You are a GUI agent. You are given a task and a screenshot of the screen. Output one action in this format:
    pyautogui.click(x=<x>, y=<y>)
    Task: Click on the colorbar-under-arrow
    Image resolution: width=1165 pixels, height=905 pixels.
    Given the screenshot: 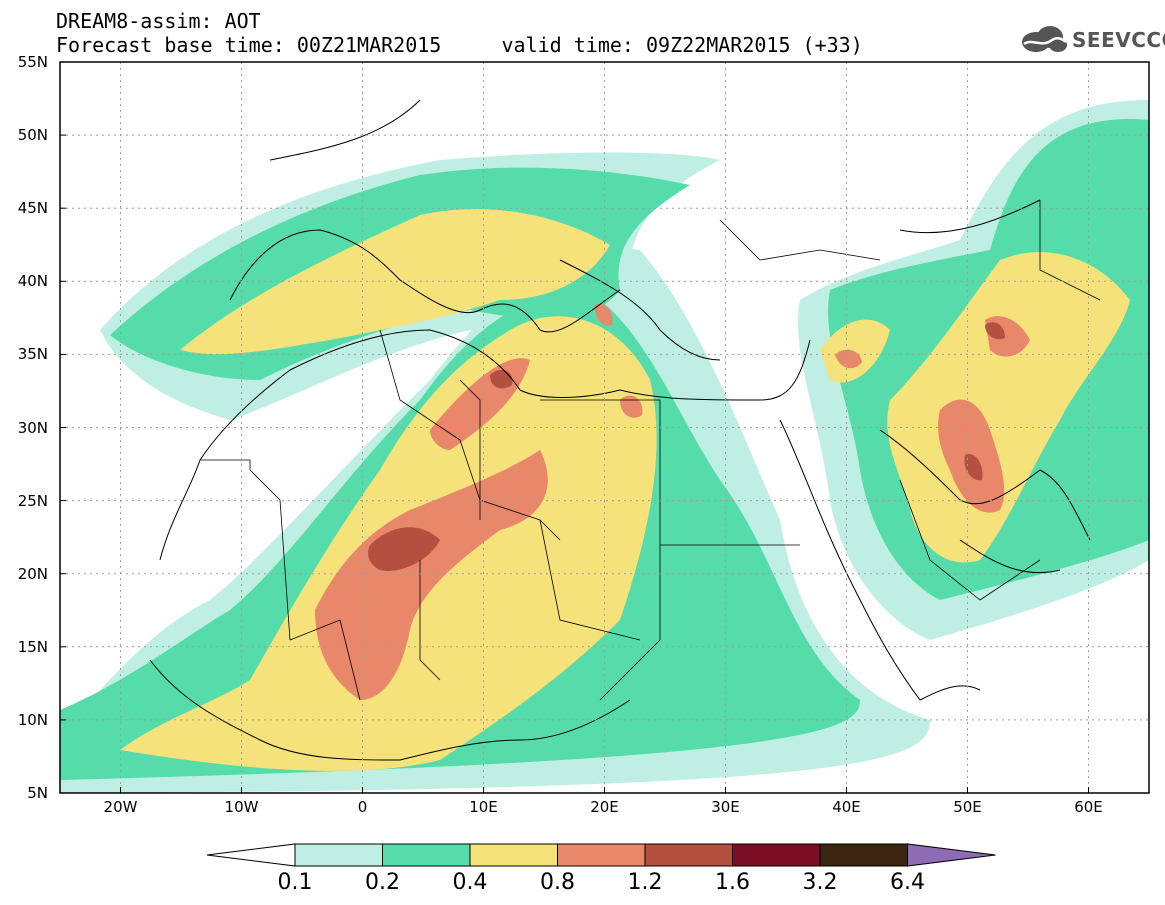 What is the action you would take?
    pyautogui.click(x=251, y=855)
    